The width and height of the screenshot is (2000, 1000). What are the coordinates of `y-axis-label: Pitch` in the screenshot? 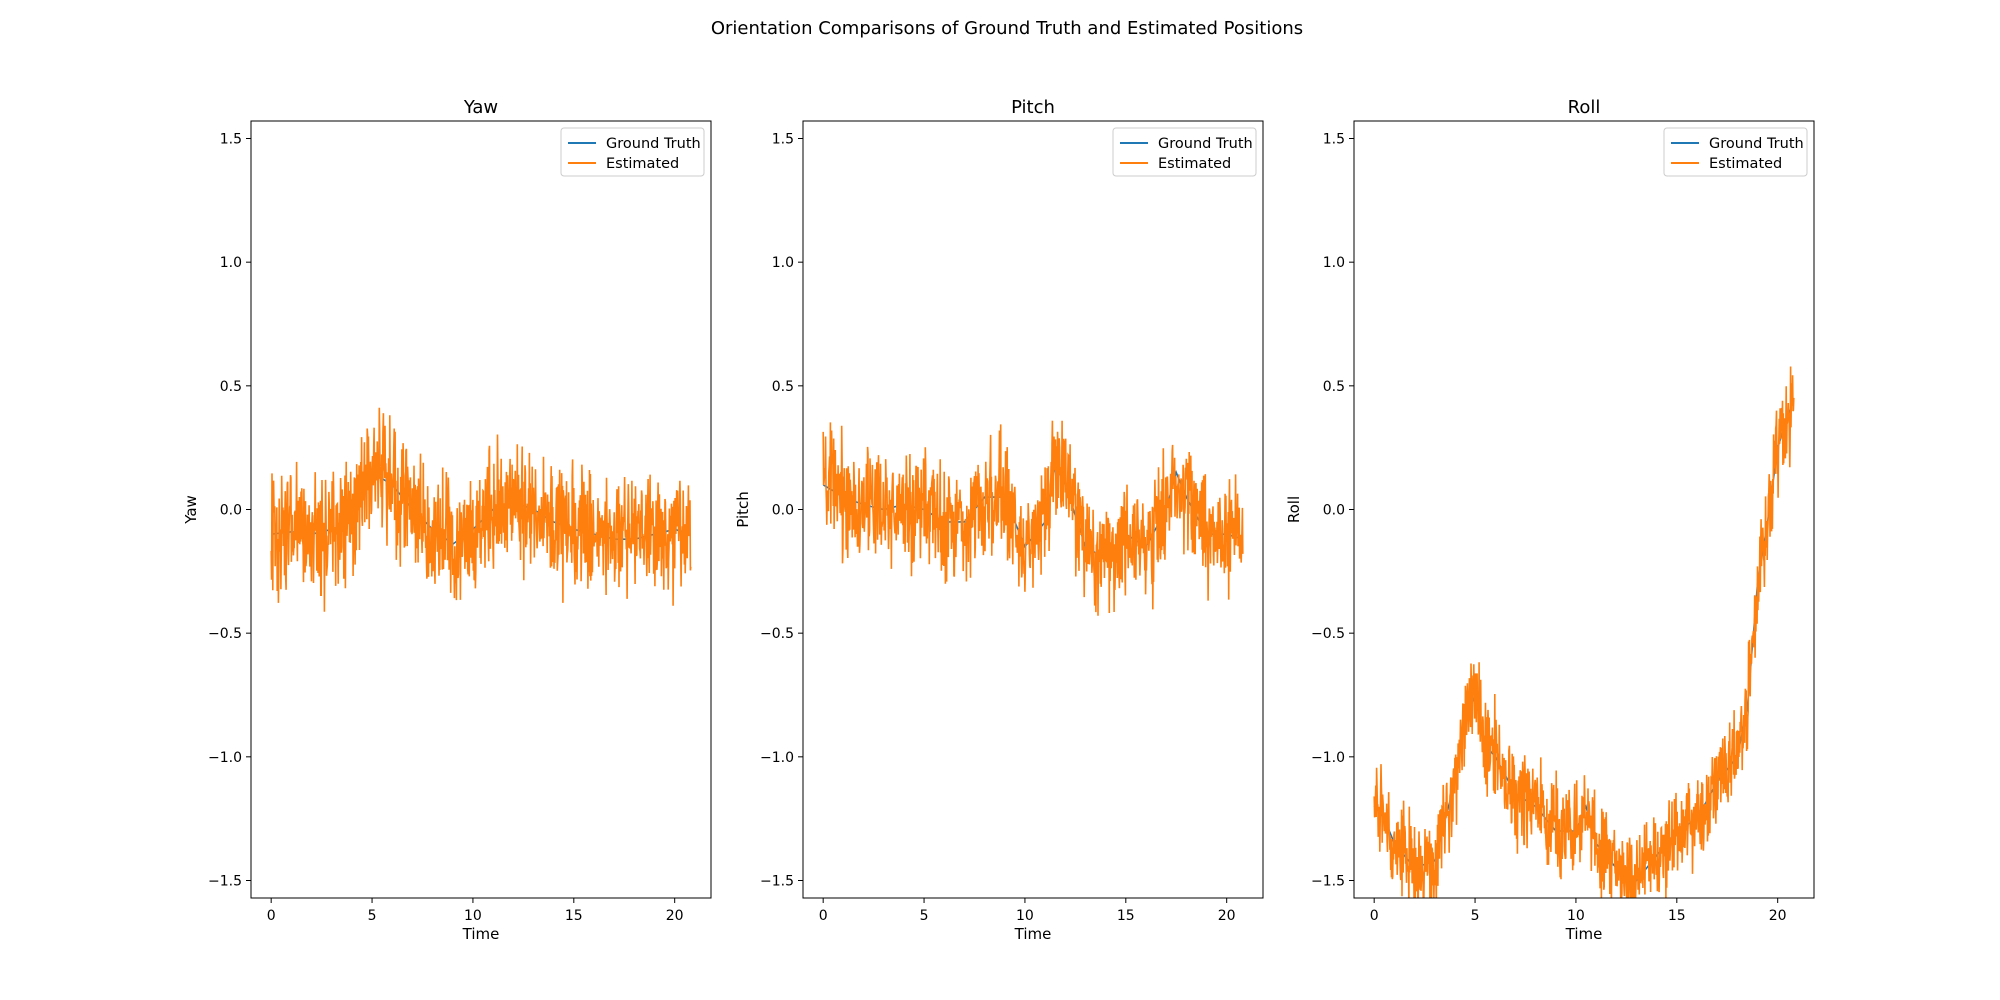 It's located at (743, 509).